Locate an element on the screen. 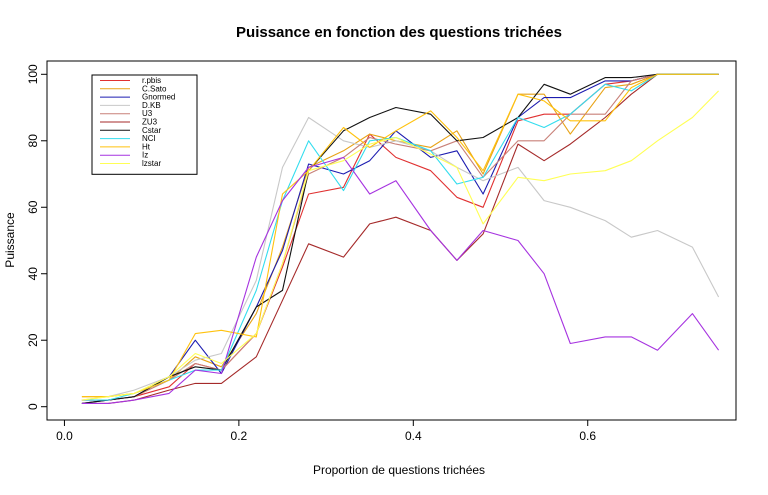  legend-label: Iz is located at coordinates (145, 155).